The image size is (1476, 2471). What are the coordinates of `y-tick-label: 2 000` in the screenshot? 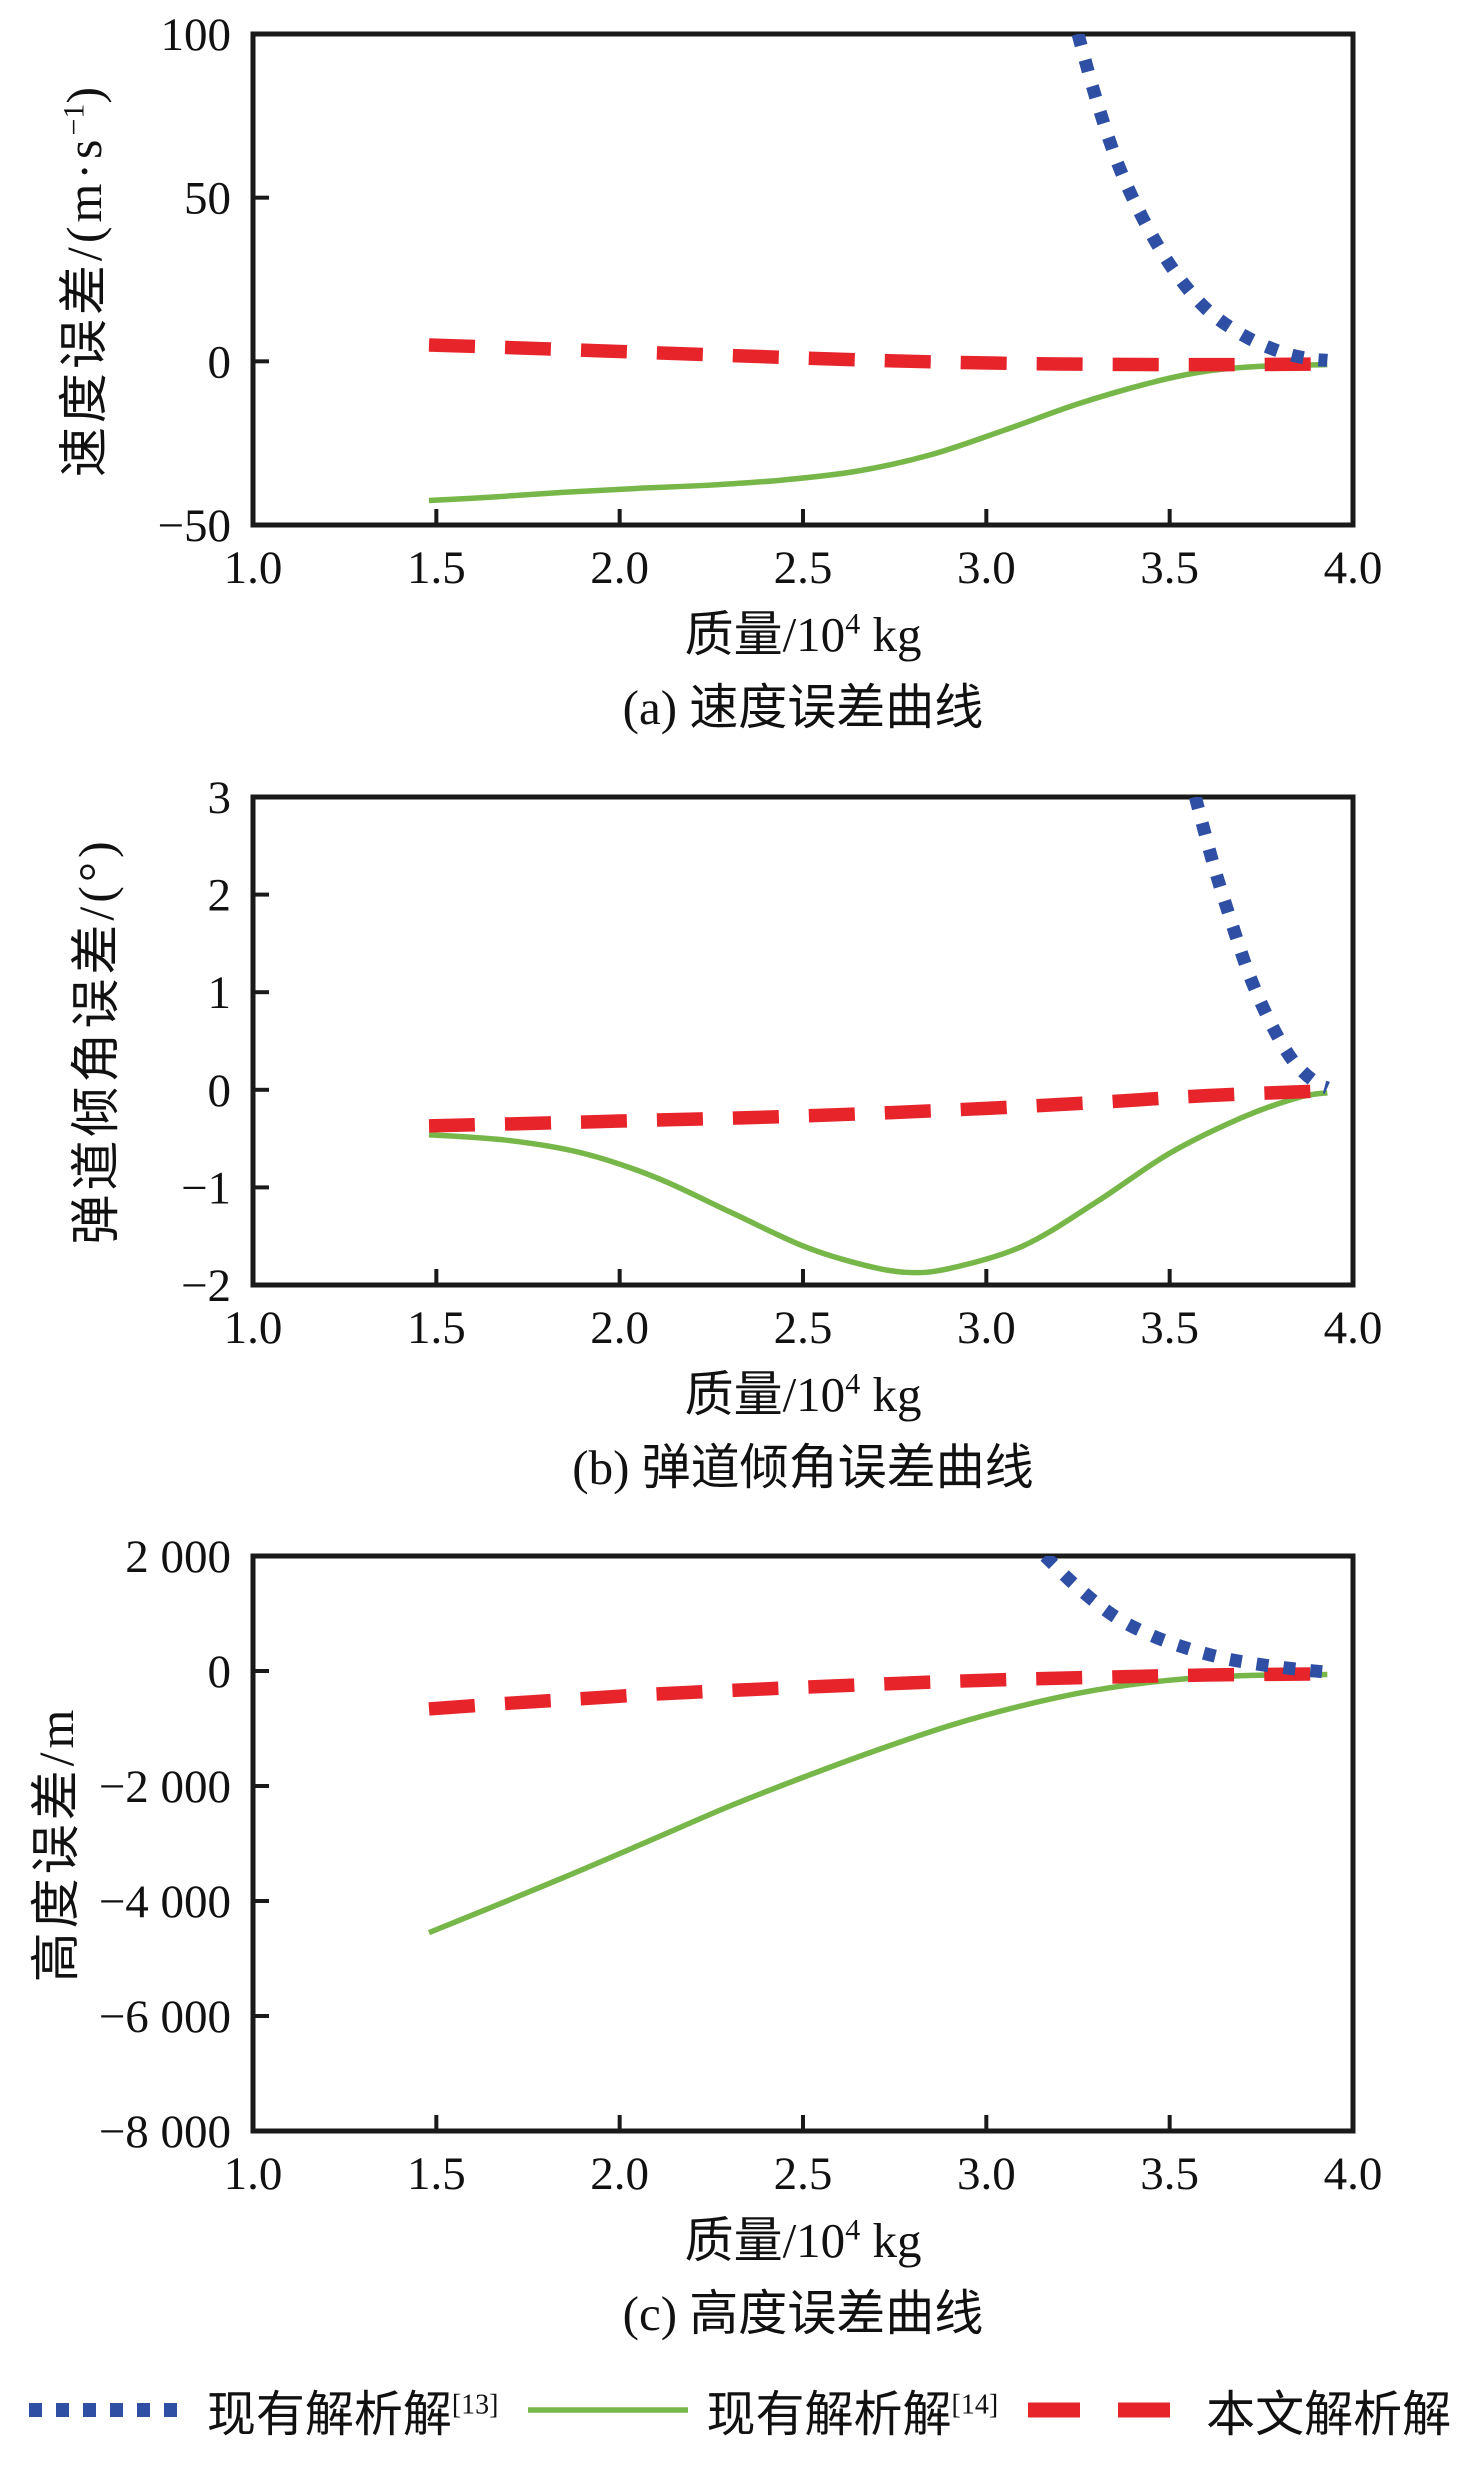 It's located at (178, 1557).